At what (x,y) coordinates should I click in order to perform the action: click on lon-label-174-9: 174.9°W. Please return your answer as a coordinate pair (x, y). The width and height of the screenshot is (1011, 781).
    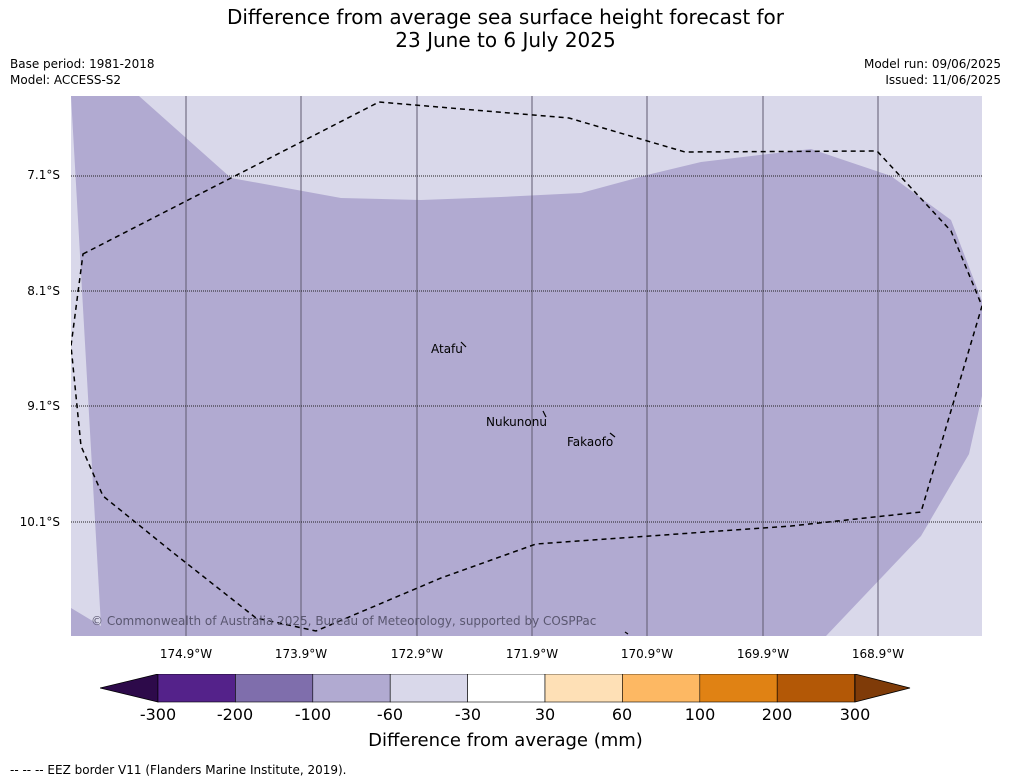
    Looking at the image, I should click on (186, 654).